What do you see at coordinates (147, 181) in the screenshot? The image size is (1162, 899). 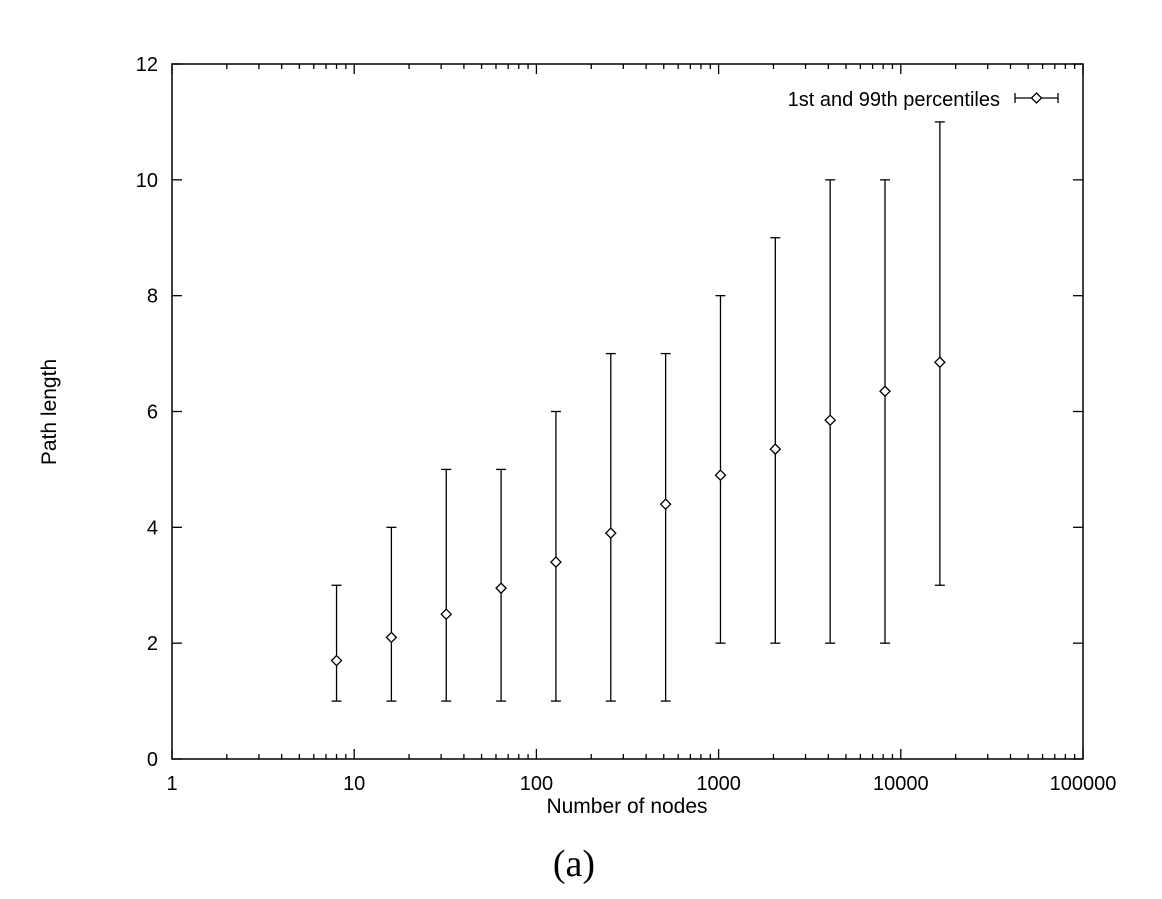 I see `y-tick-label: 10` at bounding box center [147, 181].